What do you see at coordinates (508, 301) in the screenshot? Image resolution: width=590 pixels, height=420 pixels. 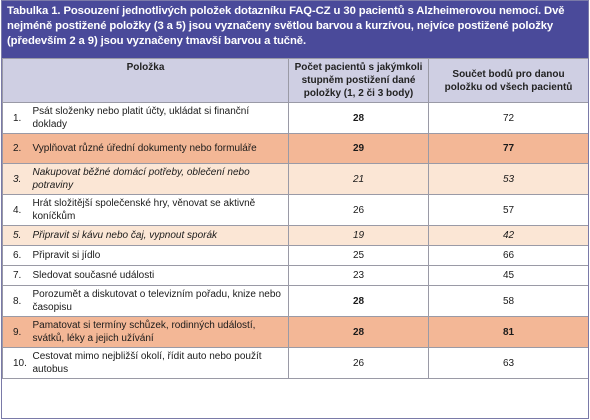 I see `row-sum: 58` at bounding box center [508, 301].